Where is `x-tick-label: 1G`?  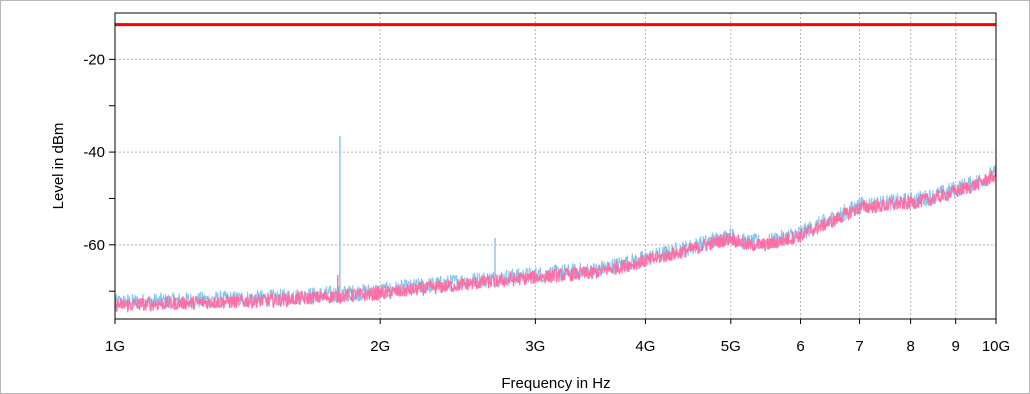
x-tick-label: 1G is located at coordinates (115, 346).